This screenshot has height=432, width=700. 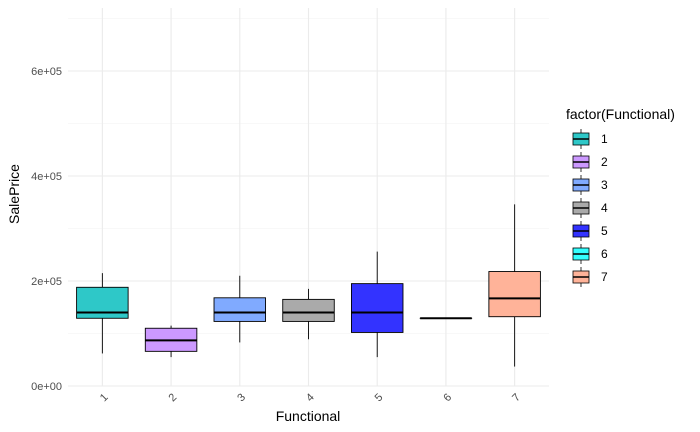 What do you see at coordinates (104, 397) in the screenshot?
I see `x-tick-label: 1` at bounding box center [104, 397].